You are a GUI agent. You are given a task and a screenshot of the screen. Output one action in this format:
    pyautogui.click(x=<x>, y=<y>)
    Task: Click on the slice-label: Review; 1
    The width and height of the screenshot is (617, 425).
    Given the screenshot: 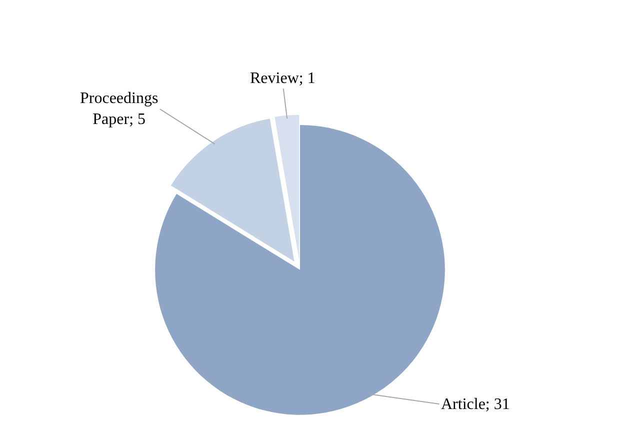 What is the action you would take?
    pyautogui.click(x=283, y=78)
    